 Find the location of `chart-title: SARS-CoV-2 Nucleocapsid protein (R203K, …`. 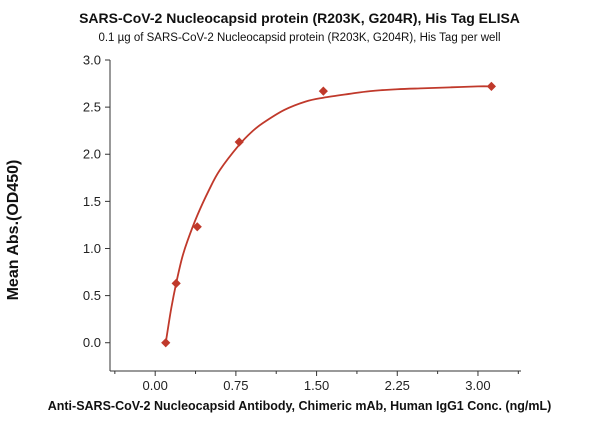

chart-title: SARS-CoV-2 Nucleocapsid protein (R203K, … is located at coordinates (299, 18).